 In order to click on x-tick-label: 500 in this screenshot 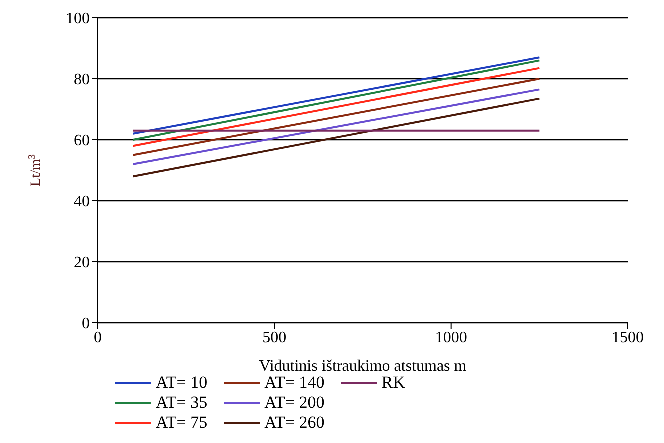, I will do `click(274, 337)`.